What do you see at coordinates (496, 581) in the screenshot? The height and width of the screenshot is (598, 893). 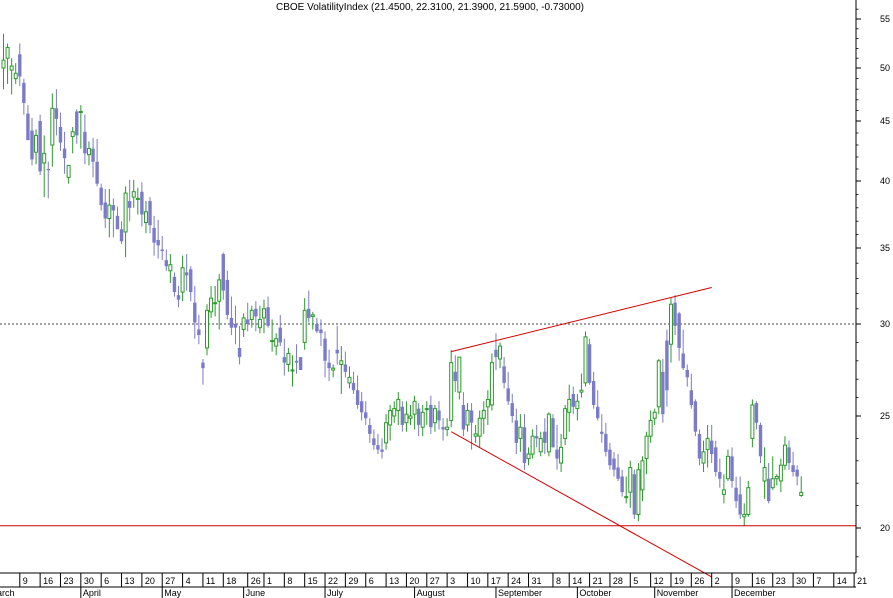 I see `day-tick-label: 17` at bounding box center [496, 581].